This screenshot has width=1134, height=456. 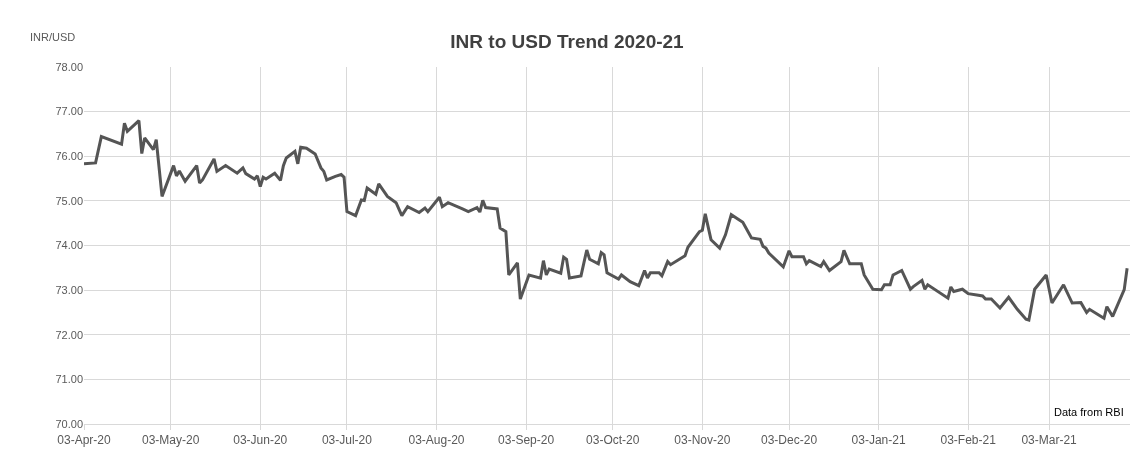 What do you see at coordinates (171, 440) in the screenshot?
I see `x-tick-label: 03-May-20` at bounding box center [171, 440].